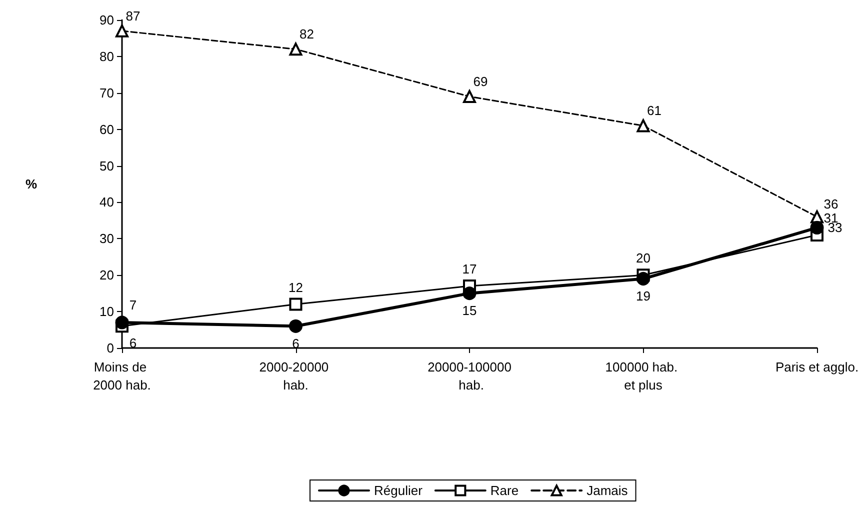  What do you see at coordinates (133, 16) in the screenshot?
I see `data-label: 87` at bounding box center [133, 16].